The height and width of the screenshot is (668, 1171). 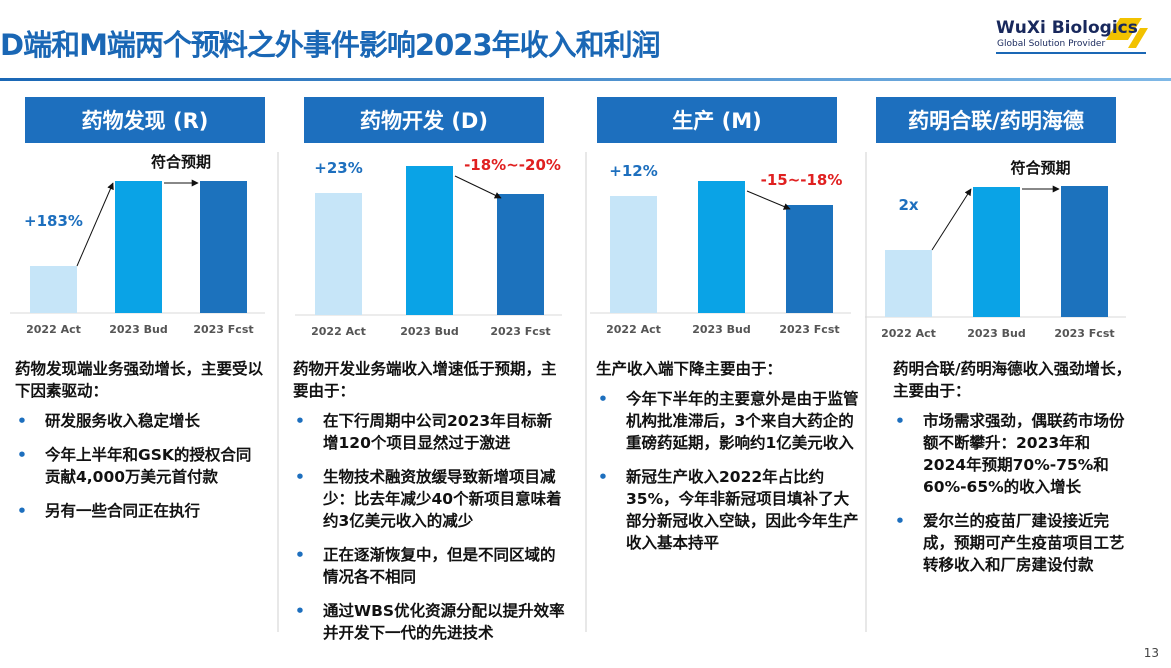 I want to click on logo-name: WuXi Biologics, so click(x=1067, y=28).